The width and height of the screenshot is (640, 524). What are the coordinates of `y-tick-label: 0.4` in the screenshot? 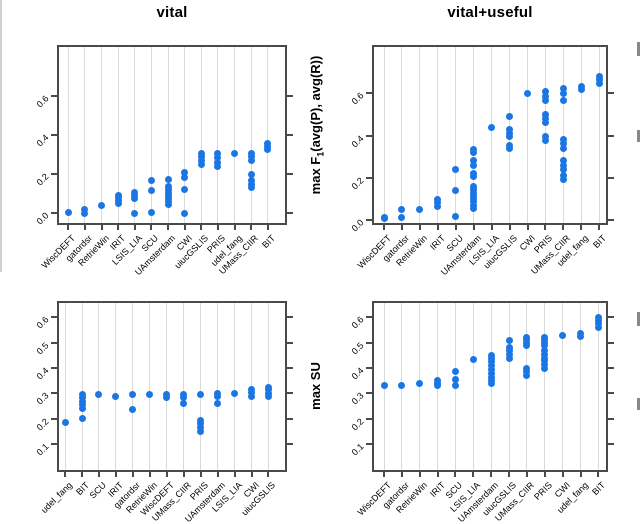 It's located at (357, 373).